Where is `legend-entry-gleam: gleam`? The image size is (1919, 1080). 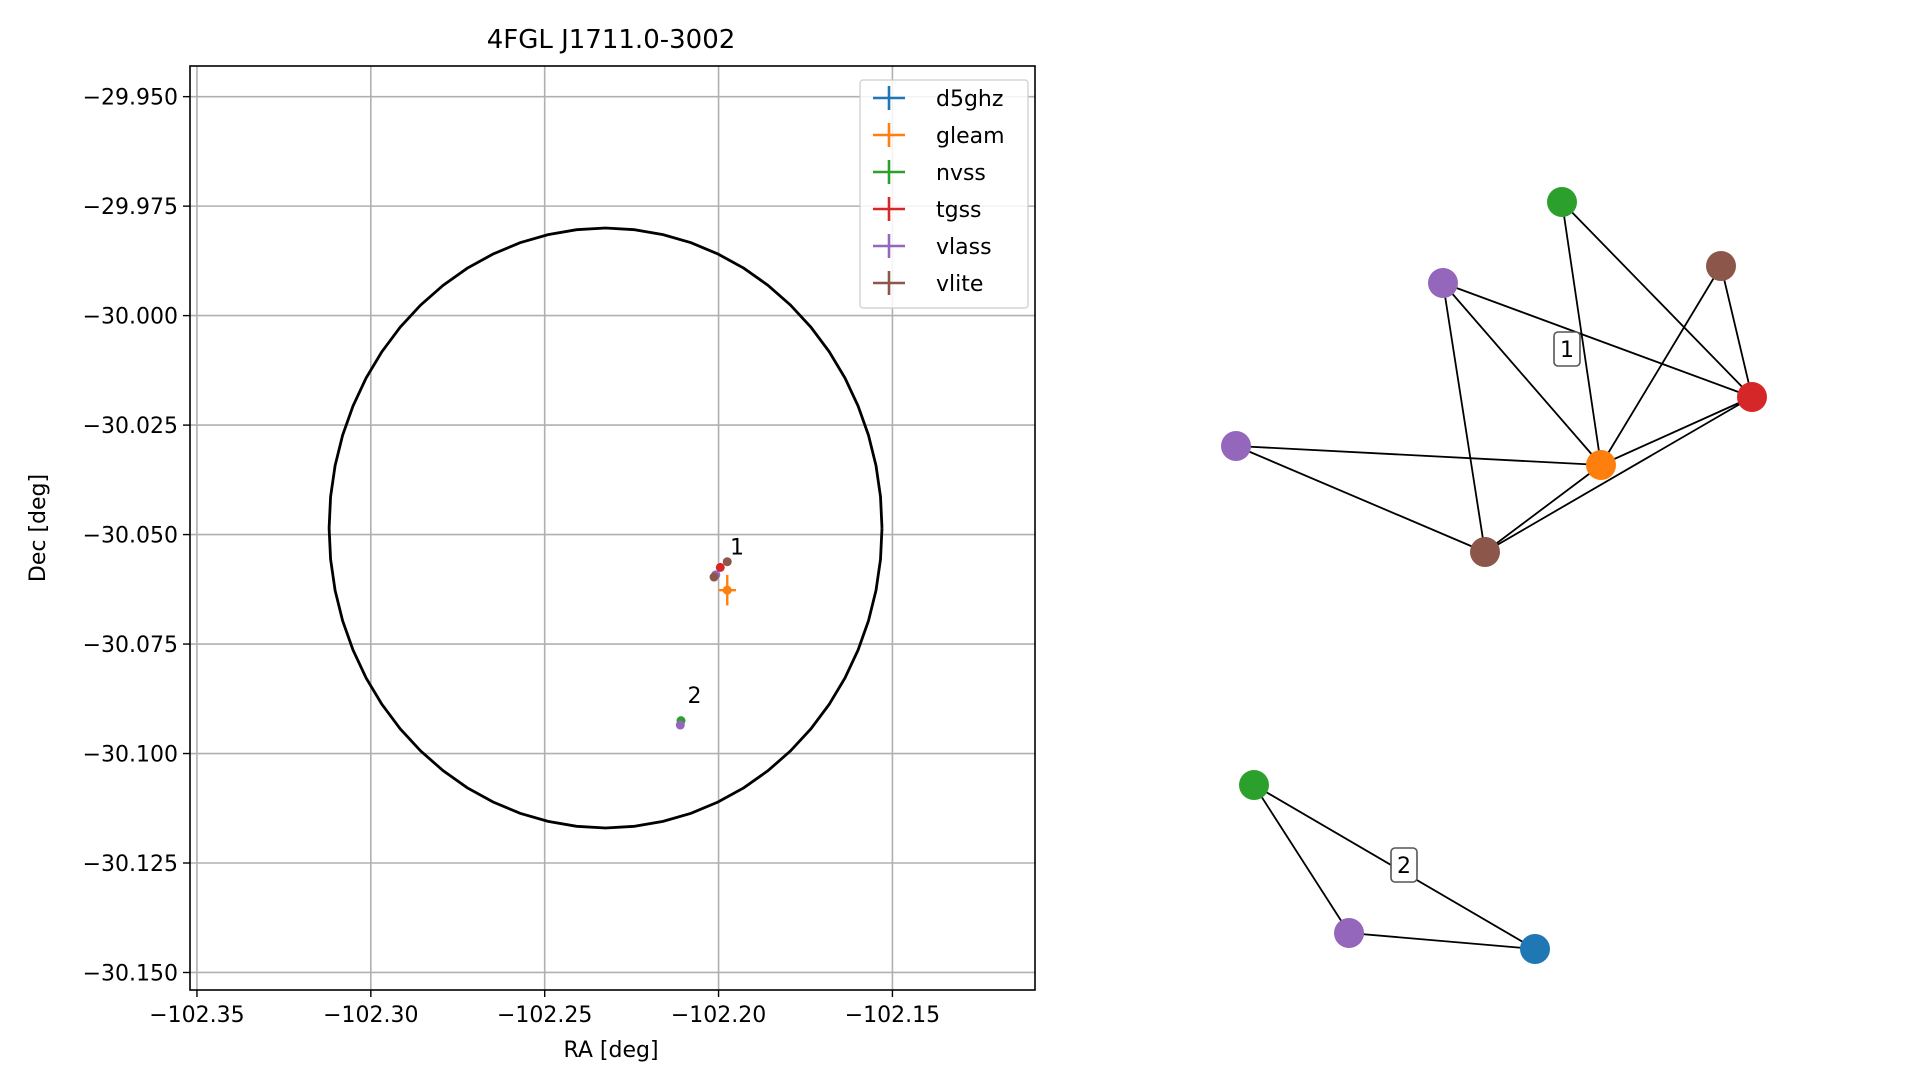 legend-entry-gleam: gleam is located at coordinates (939, 136).